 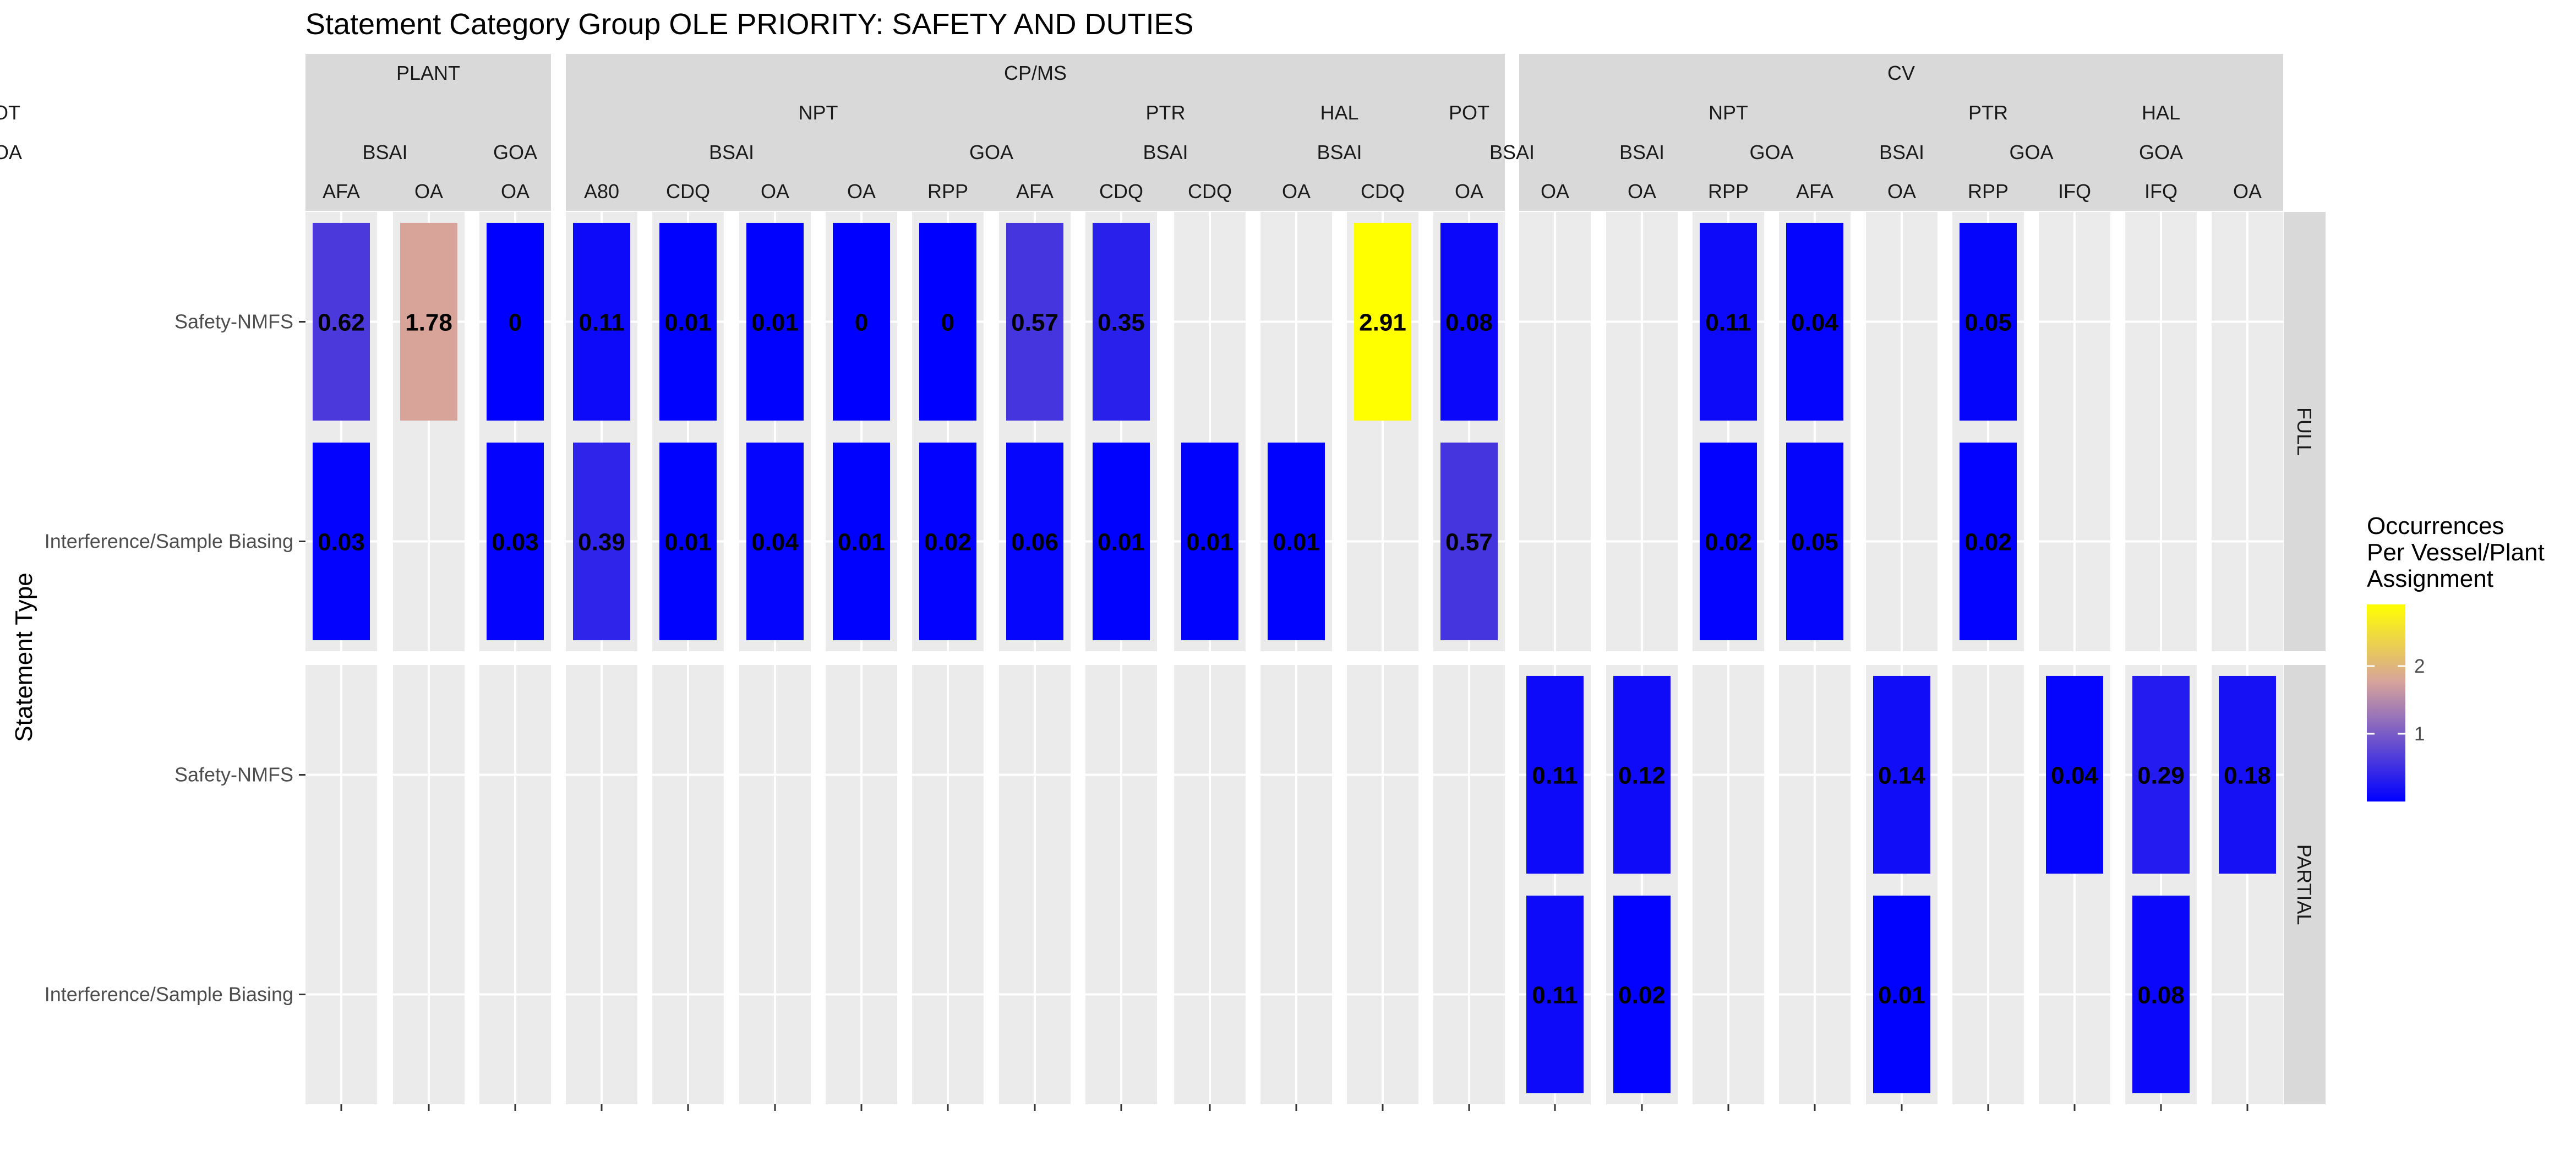 I want to click on row-strip-label: FULL, so click(x=2305, y=431).